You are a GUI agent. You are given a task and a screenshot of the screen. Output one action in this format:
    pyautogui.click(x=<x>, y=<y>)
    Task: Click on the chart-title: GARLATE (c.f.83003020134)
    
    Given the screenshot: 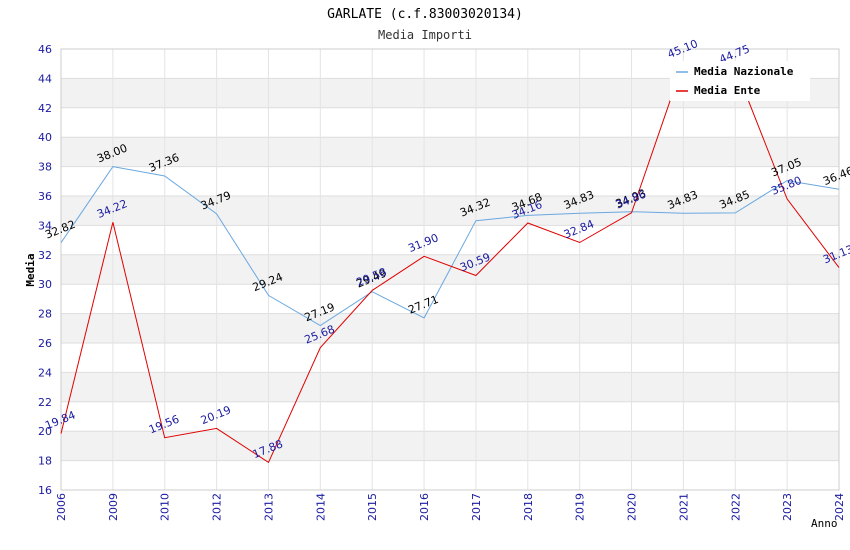 What is the action you would take?
    pyautogui.click(x=425, y=14)
    